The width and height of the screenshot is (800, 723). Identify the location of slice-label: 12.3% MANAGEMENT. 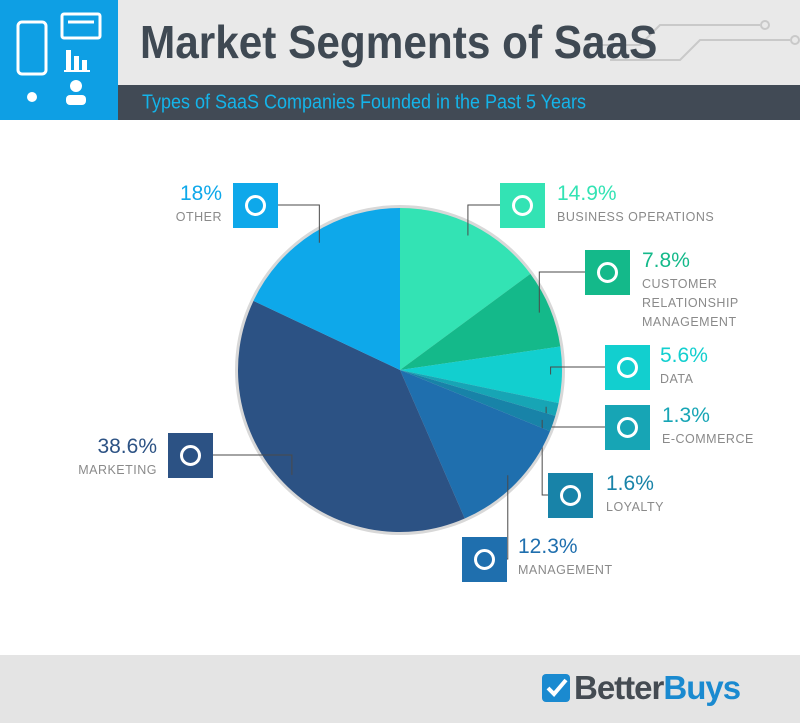
(565, 557).